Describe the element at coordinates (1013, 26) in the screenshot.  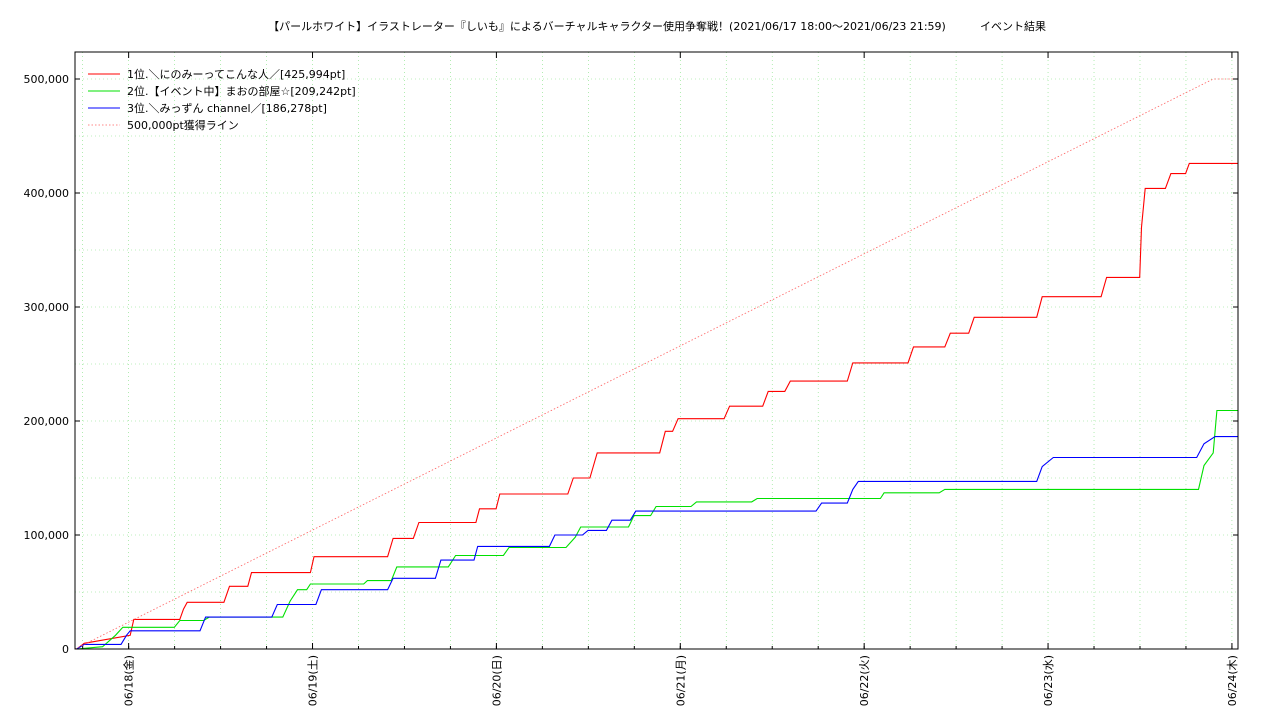
I see `chart-subtitle: イベント結果` at that location.